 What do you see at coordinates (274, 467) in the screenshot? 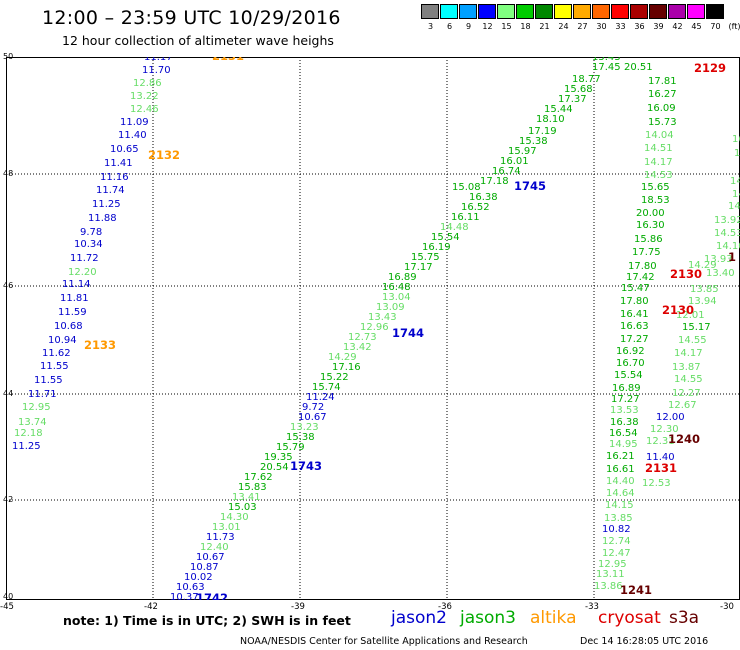
I see `wave-height-label: 20.54` at bounding box center [274, 467].